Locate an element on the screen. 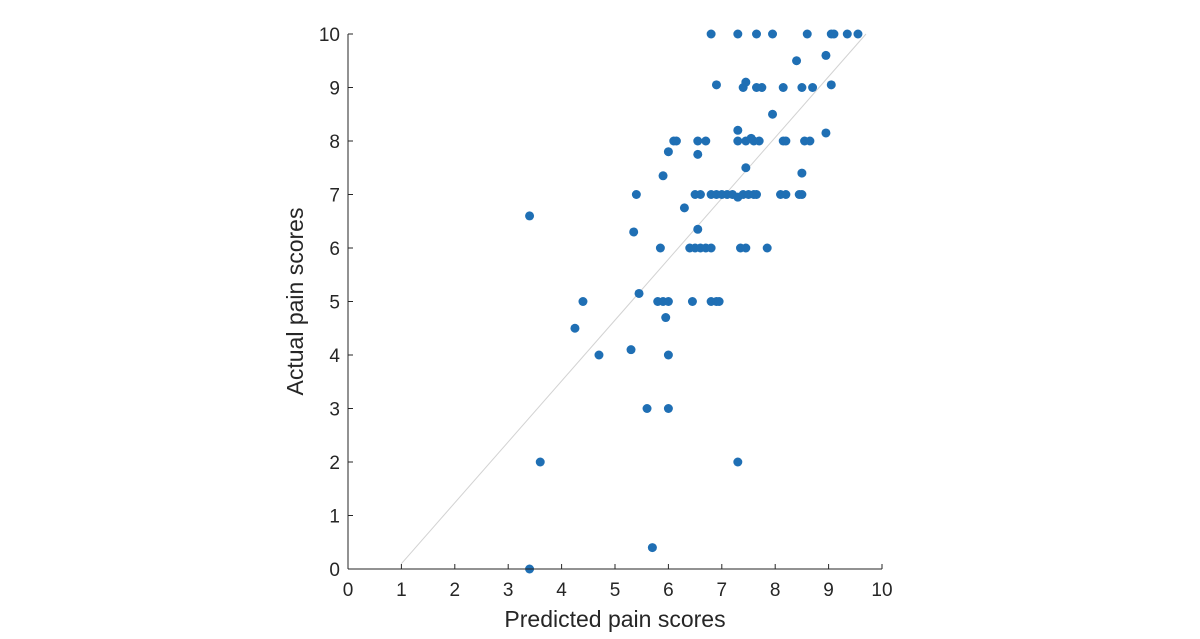 The image size is (1200, 639). y-tick-label: 1 is located at coordinates (334, 517).